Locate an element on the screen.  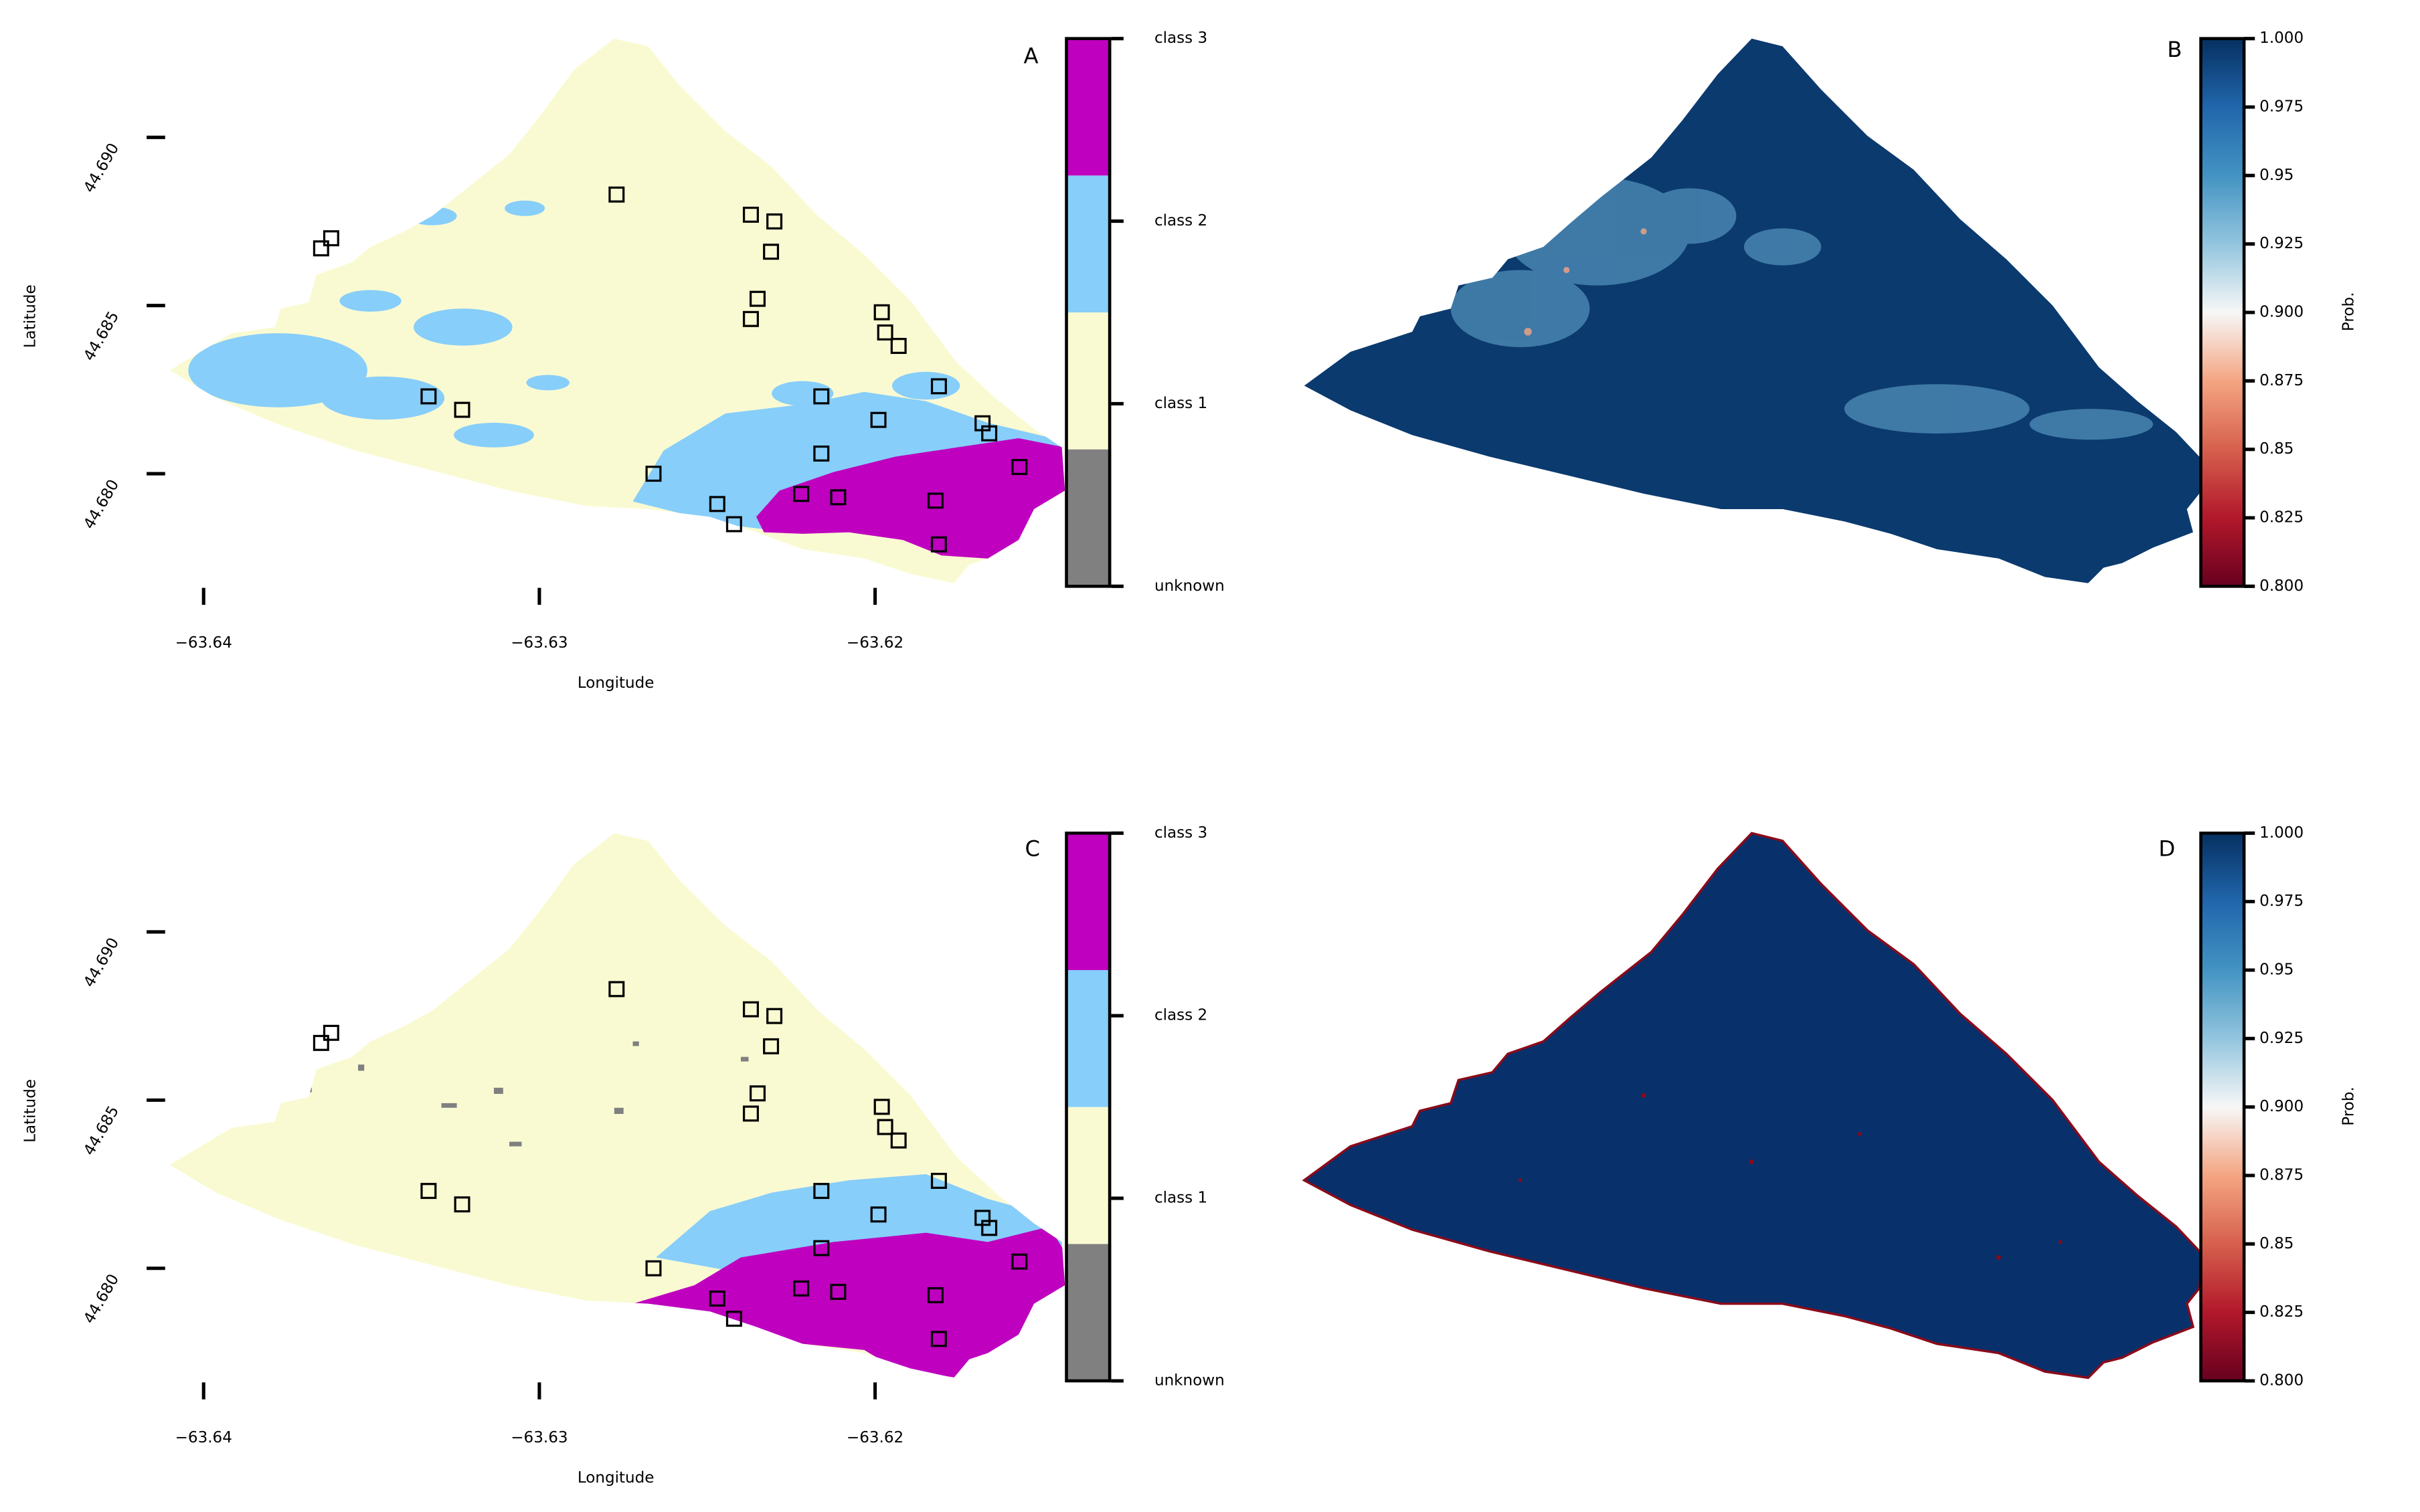
panel-label: C is located at coordinates (1033, 849).